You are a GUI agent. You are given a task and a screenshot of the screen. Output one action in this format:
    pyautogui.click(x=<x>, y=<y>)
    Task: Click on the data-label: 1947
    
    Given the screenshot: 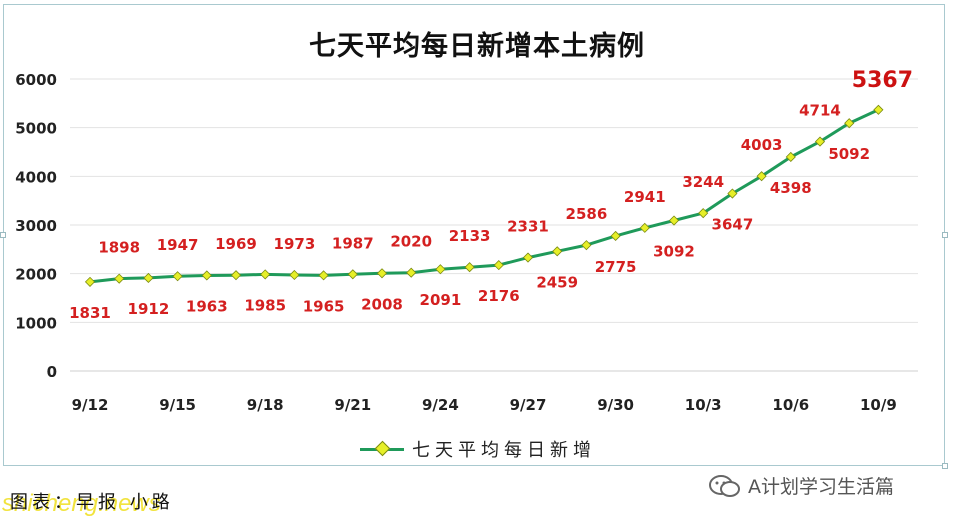 What is the action you would take?
    pyautogui.click(x=178, y=245)
    